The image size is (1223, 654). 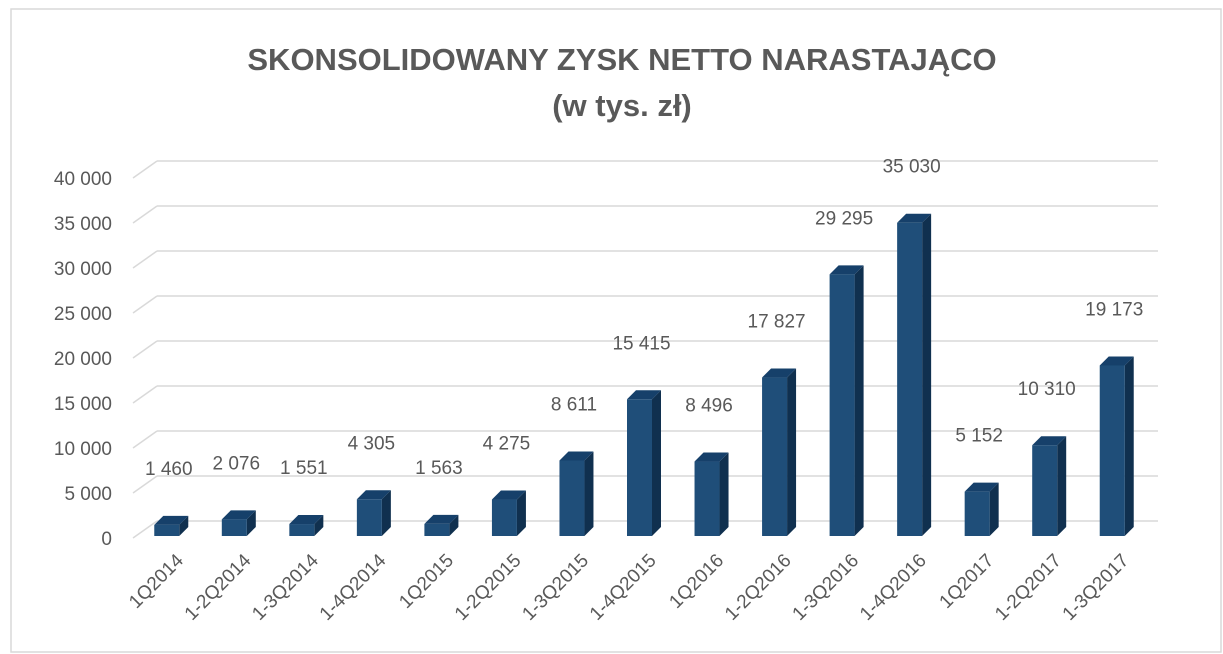 What do you see at coordinates (106, 539) in the screenshot?
I see `y-tick-label: 0` at bounding box center [106, 539].